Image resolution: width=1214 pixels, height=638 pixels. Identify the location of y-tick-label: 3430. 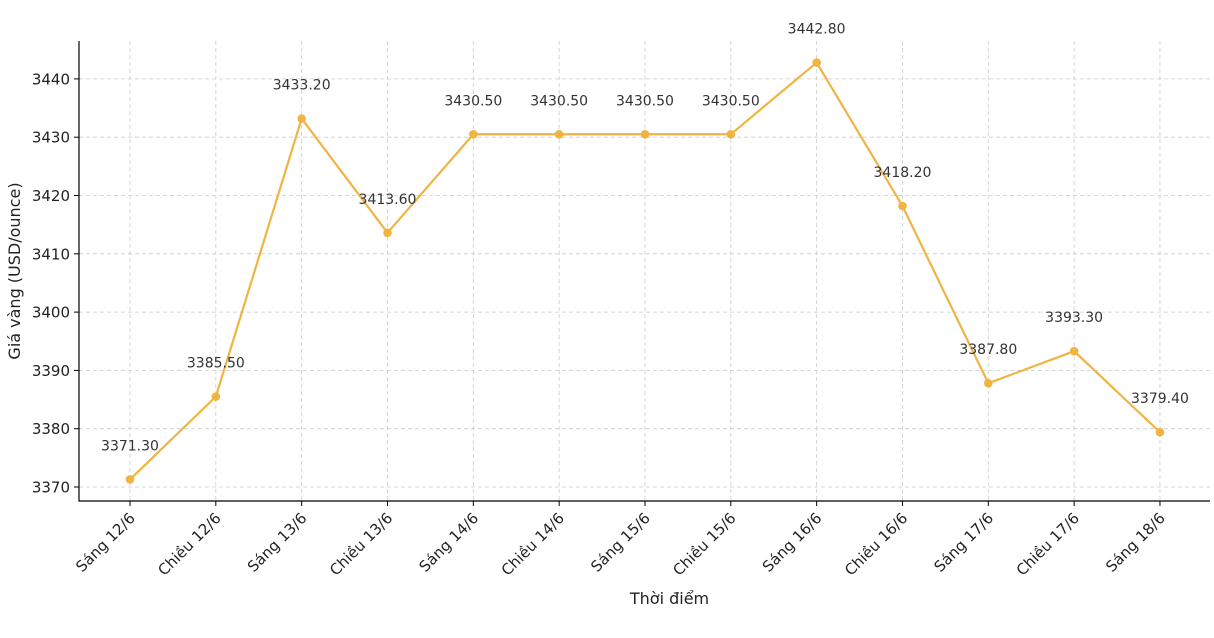
(51, 138).